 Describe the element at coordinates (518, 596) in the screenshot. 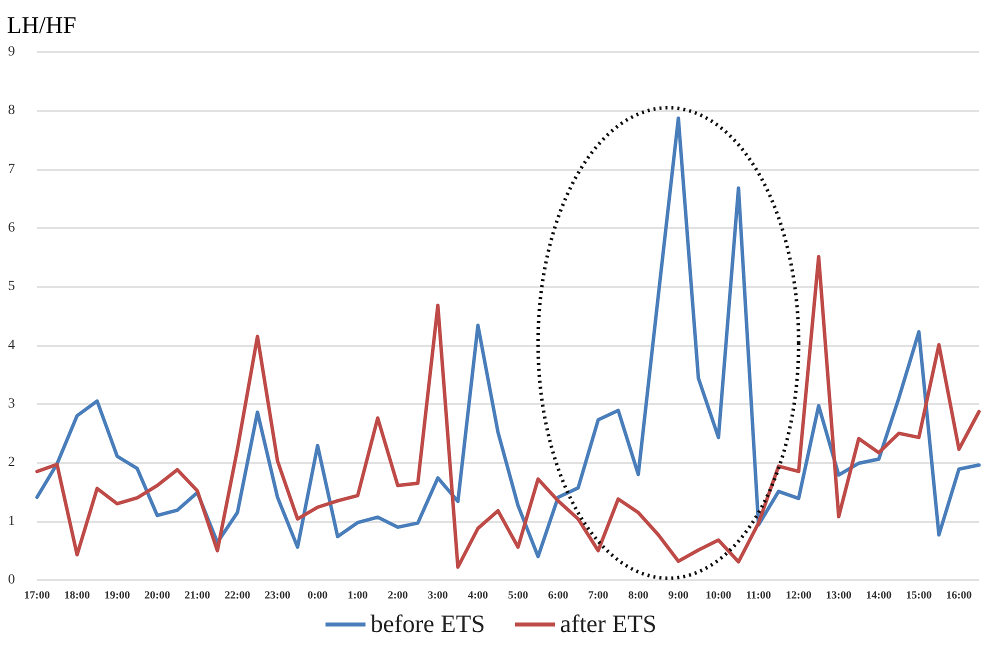

I see `x-tick-label: 5:00` at that location.